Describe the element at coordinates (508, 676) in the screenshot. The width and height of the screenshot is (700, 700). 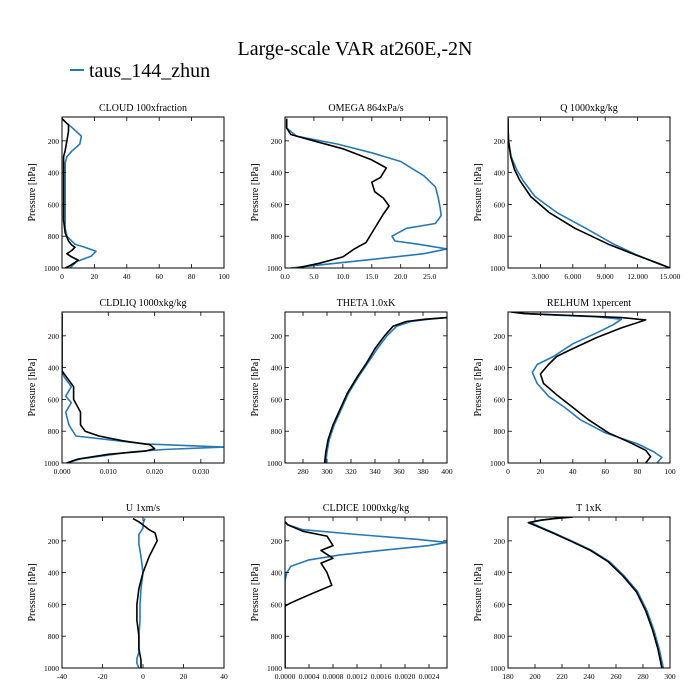
I see `x-tick-label: 180` at that location.